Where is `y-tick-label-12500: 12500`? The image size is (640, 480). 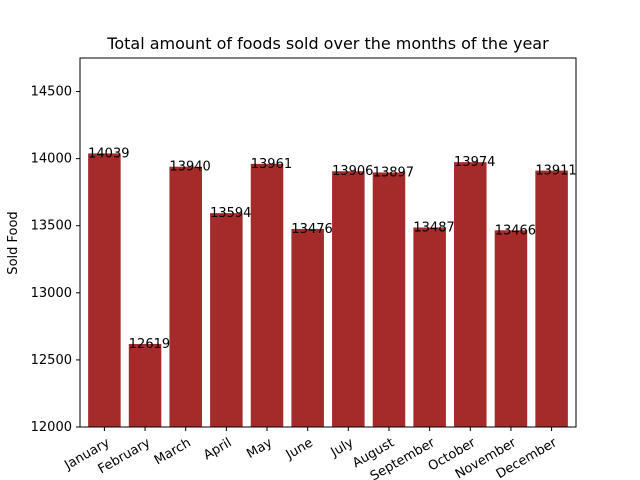 y-tick-label-12500: 12500 is located at coordinates (51, 360).